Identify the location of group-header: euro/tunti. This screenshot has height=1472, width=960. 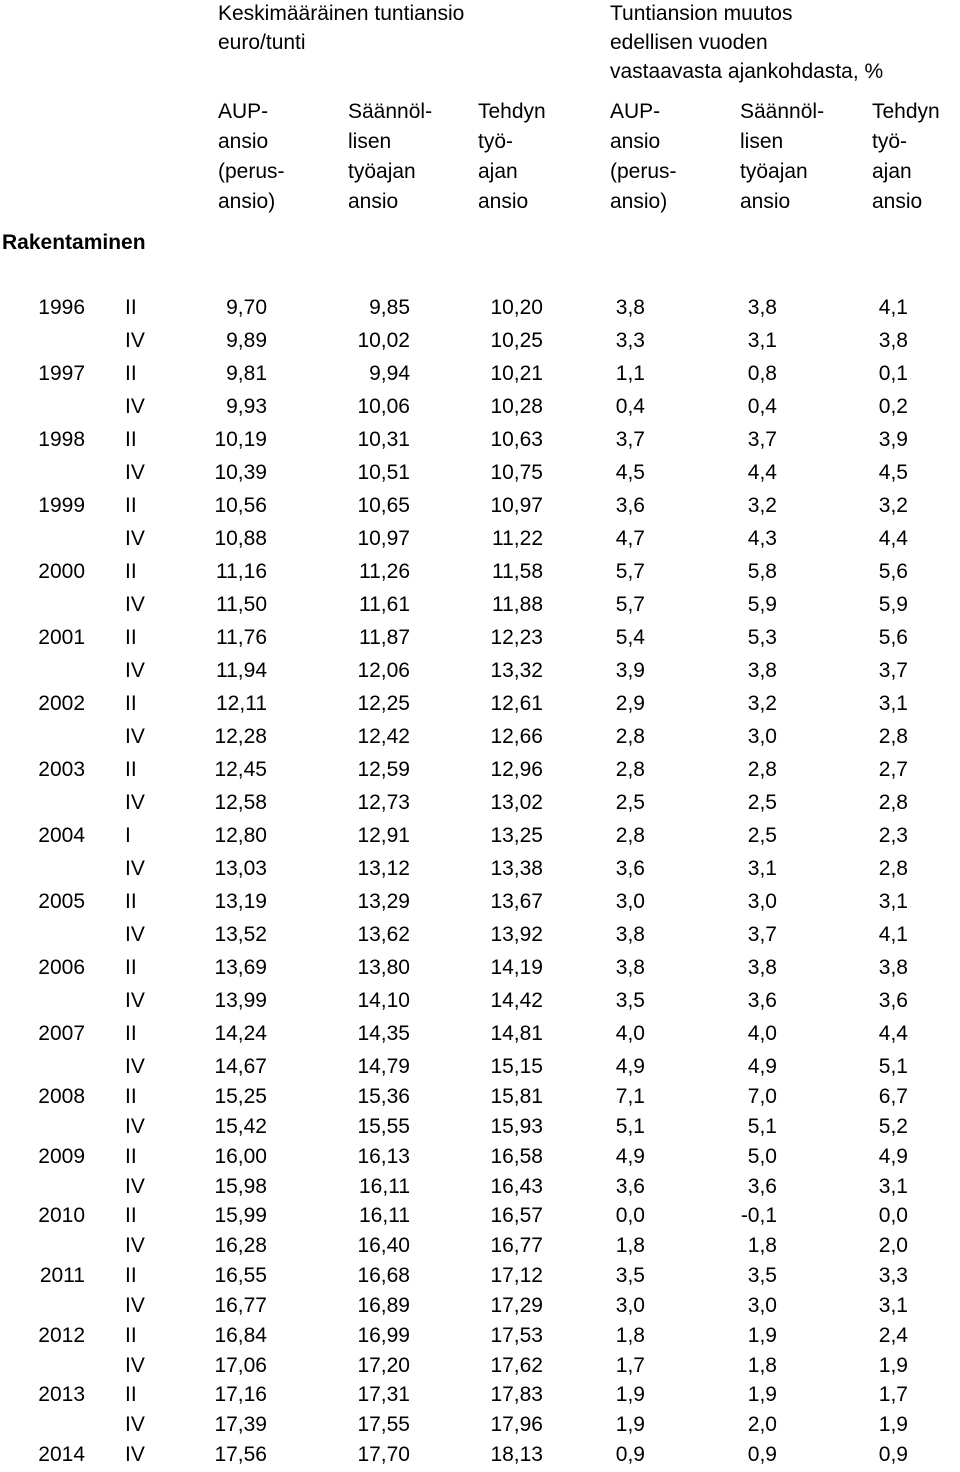
(262, 42).